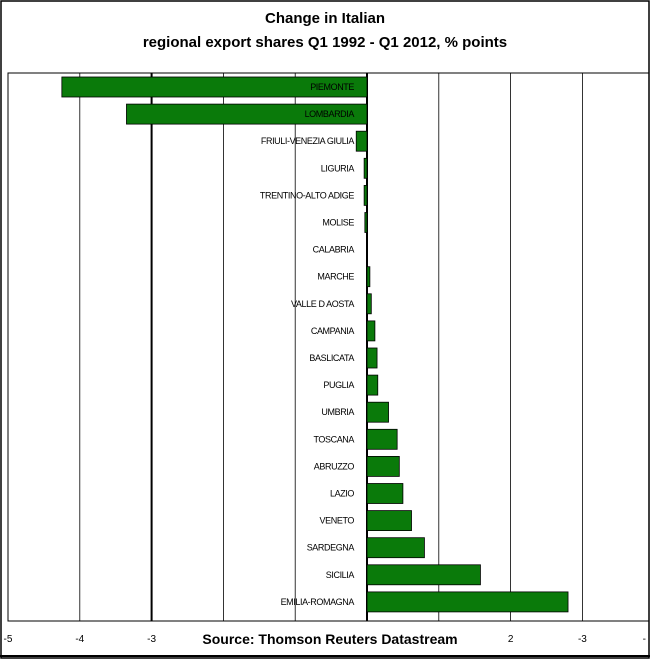 The width and height of the screenshot is (650, 659). I want to click on category-label: FRIULI-VENEZIA GIULIA, so click(308, 141).